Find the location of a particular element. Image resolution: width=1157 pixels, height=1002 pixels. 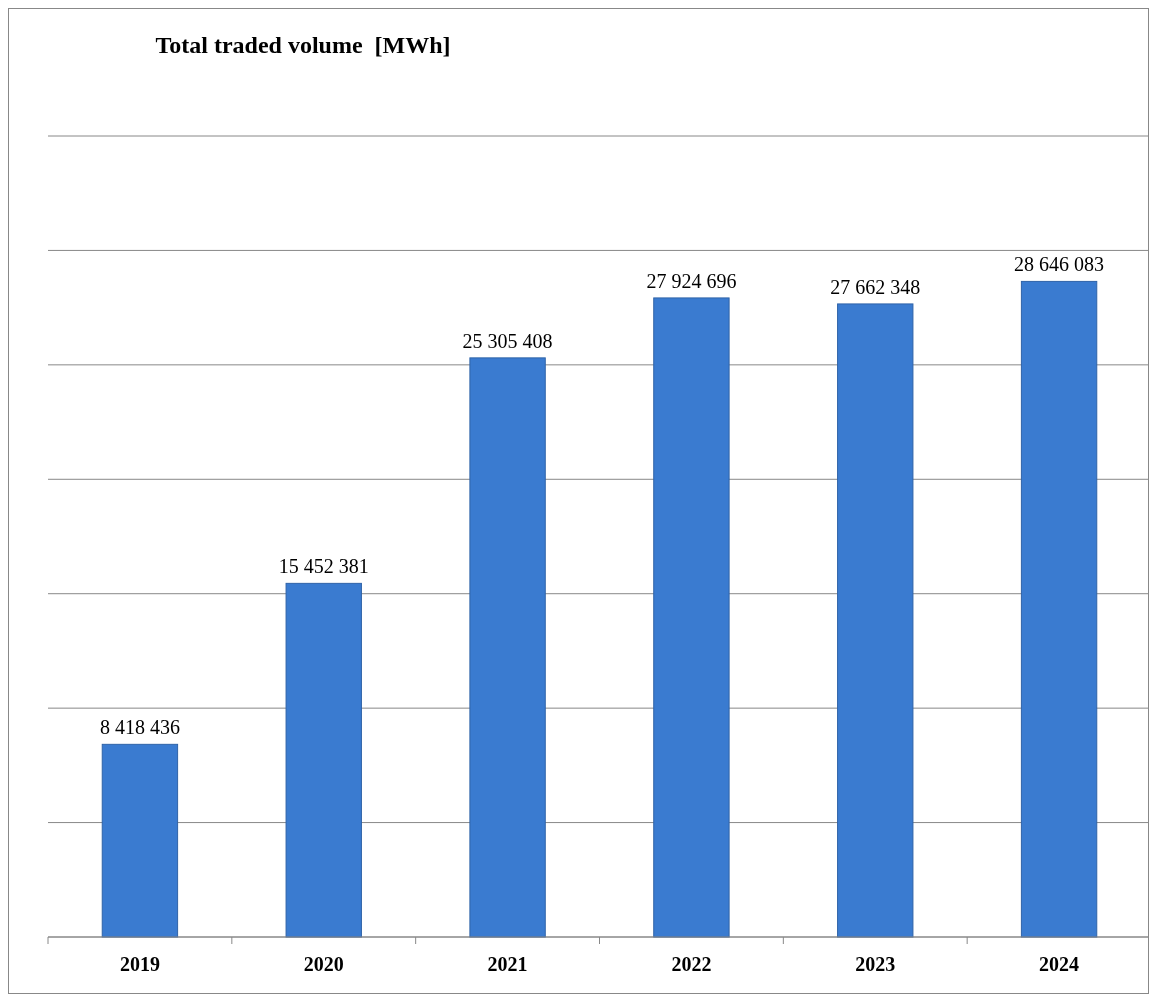

data-label: 8 418 436 is located at coordinates (139, 727).